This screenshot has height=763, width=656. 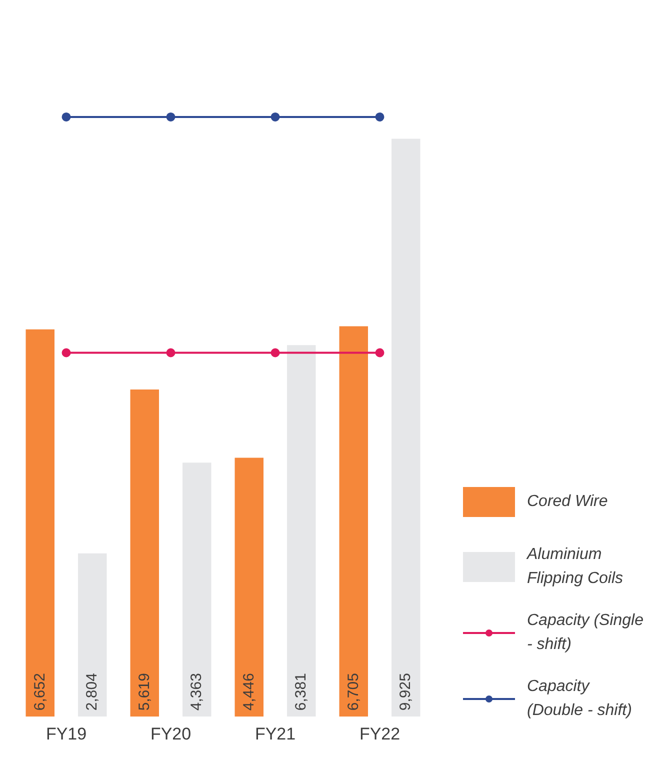 What do you see at coordinates (405, 692) in the screenshot?
I see `data-label: 9,925` at bounding box center [405, 692].